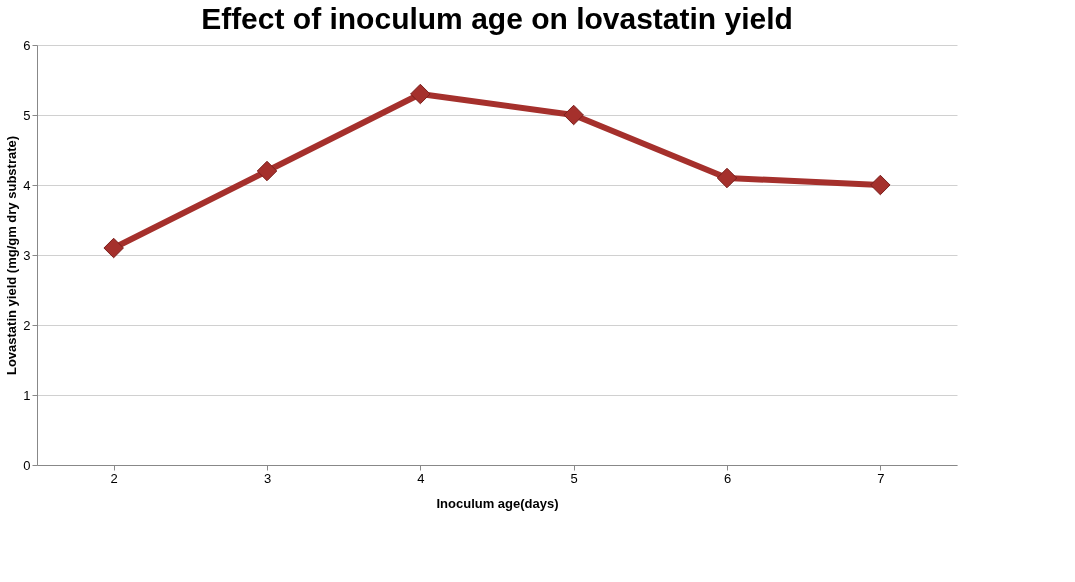  I want to click on y-tick-label: 3, so click(27, 255).